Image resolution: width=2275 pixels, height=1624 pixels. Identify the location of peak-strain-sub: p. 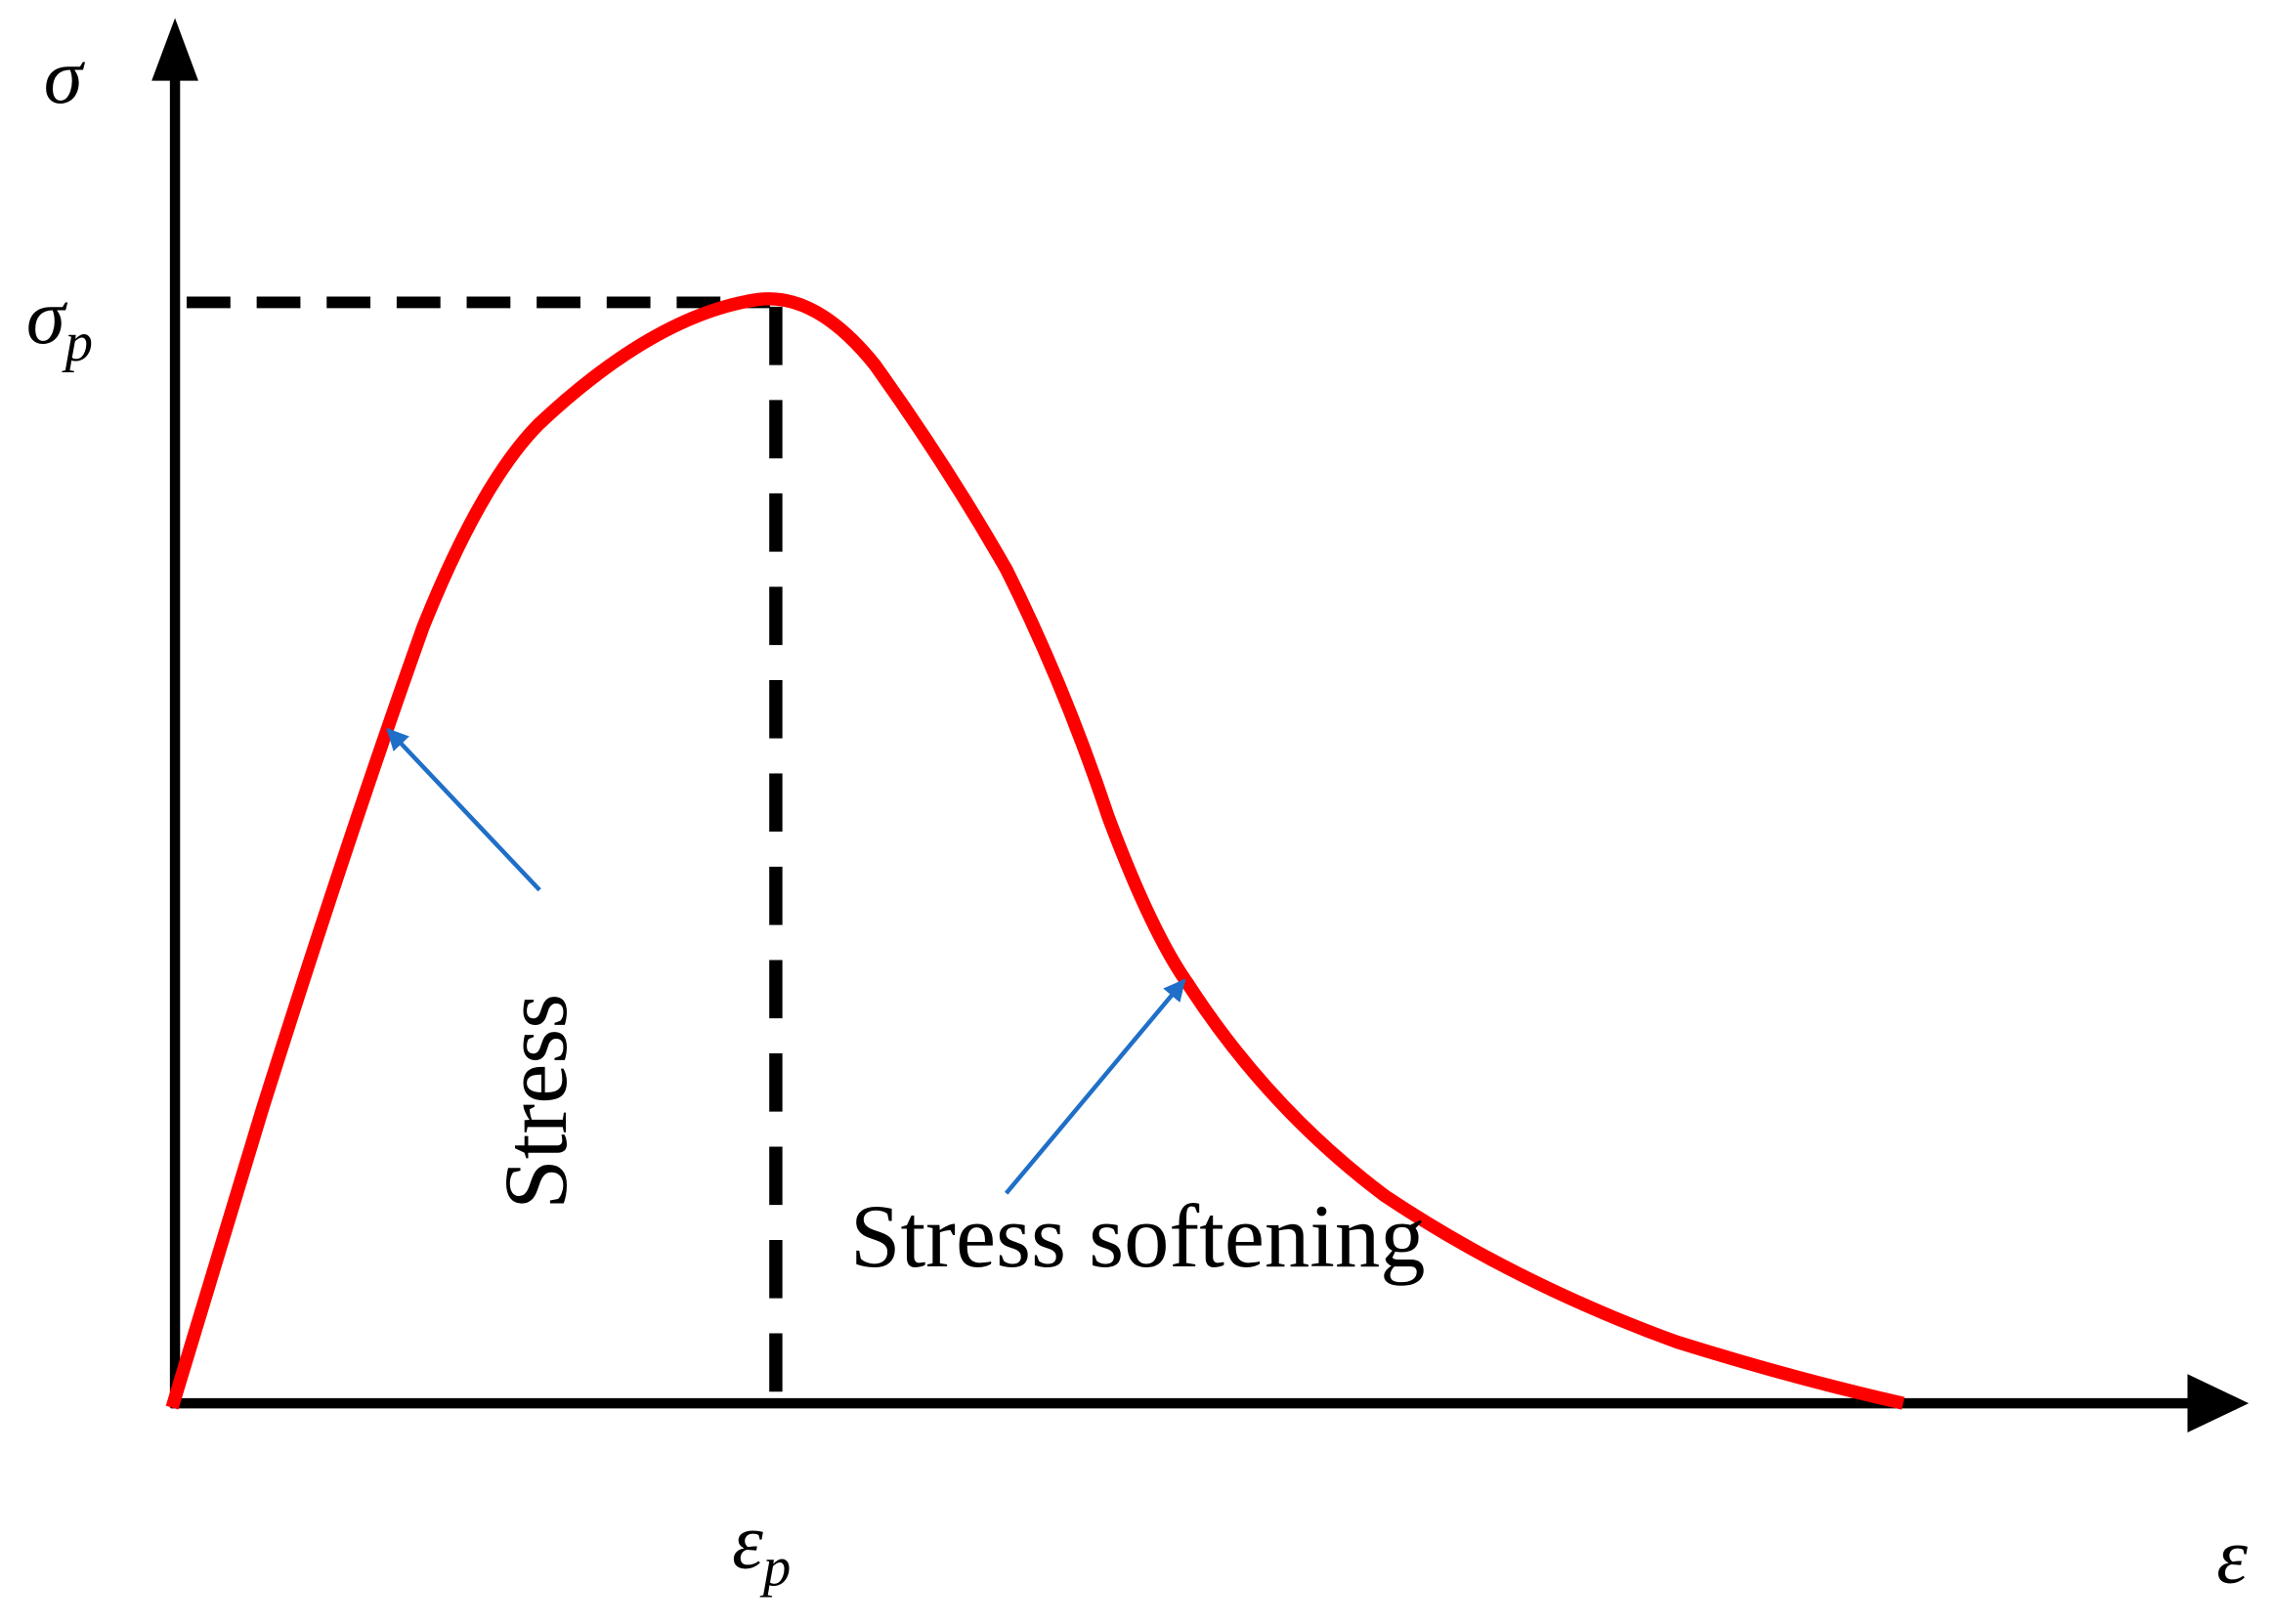
(775, 1568).